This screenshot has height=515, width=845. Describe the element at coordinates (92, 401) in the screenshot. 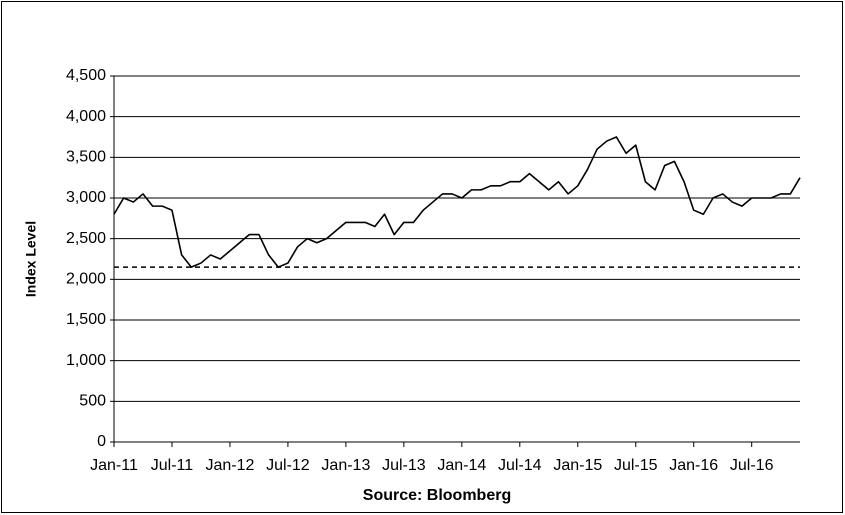

I see `y-tick-label: 500` at that location.